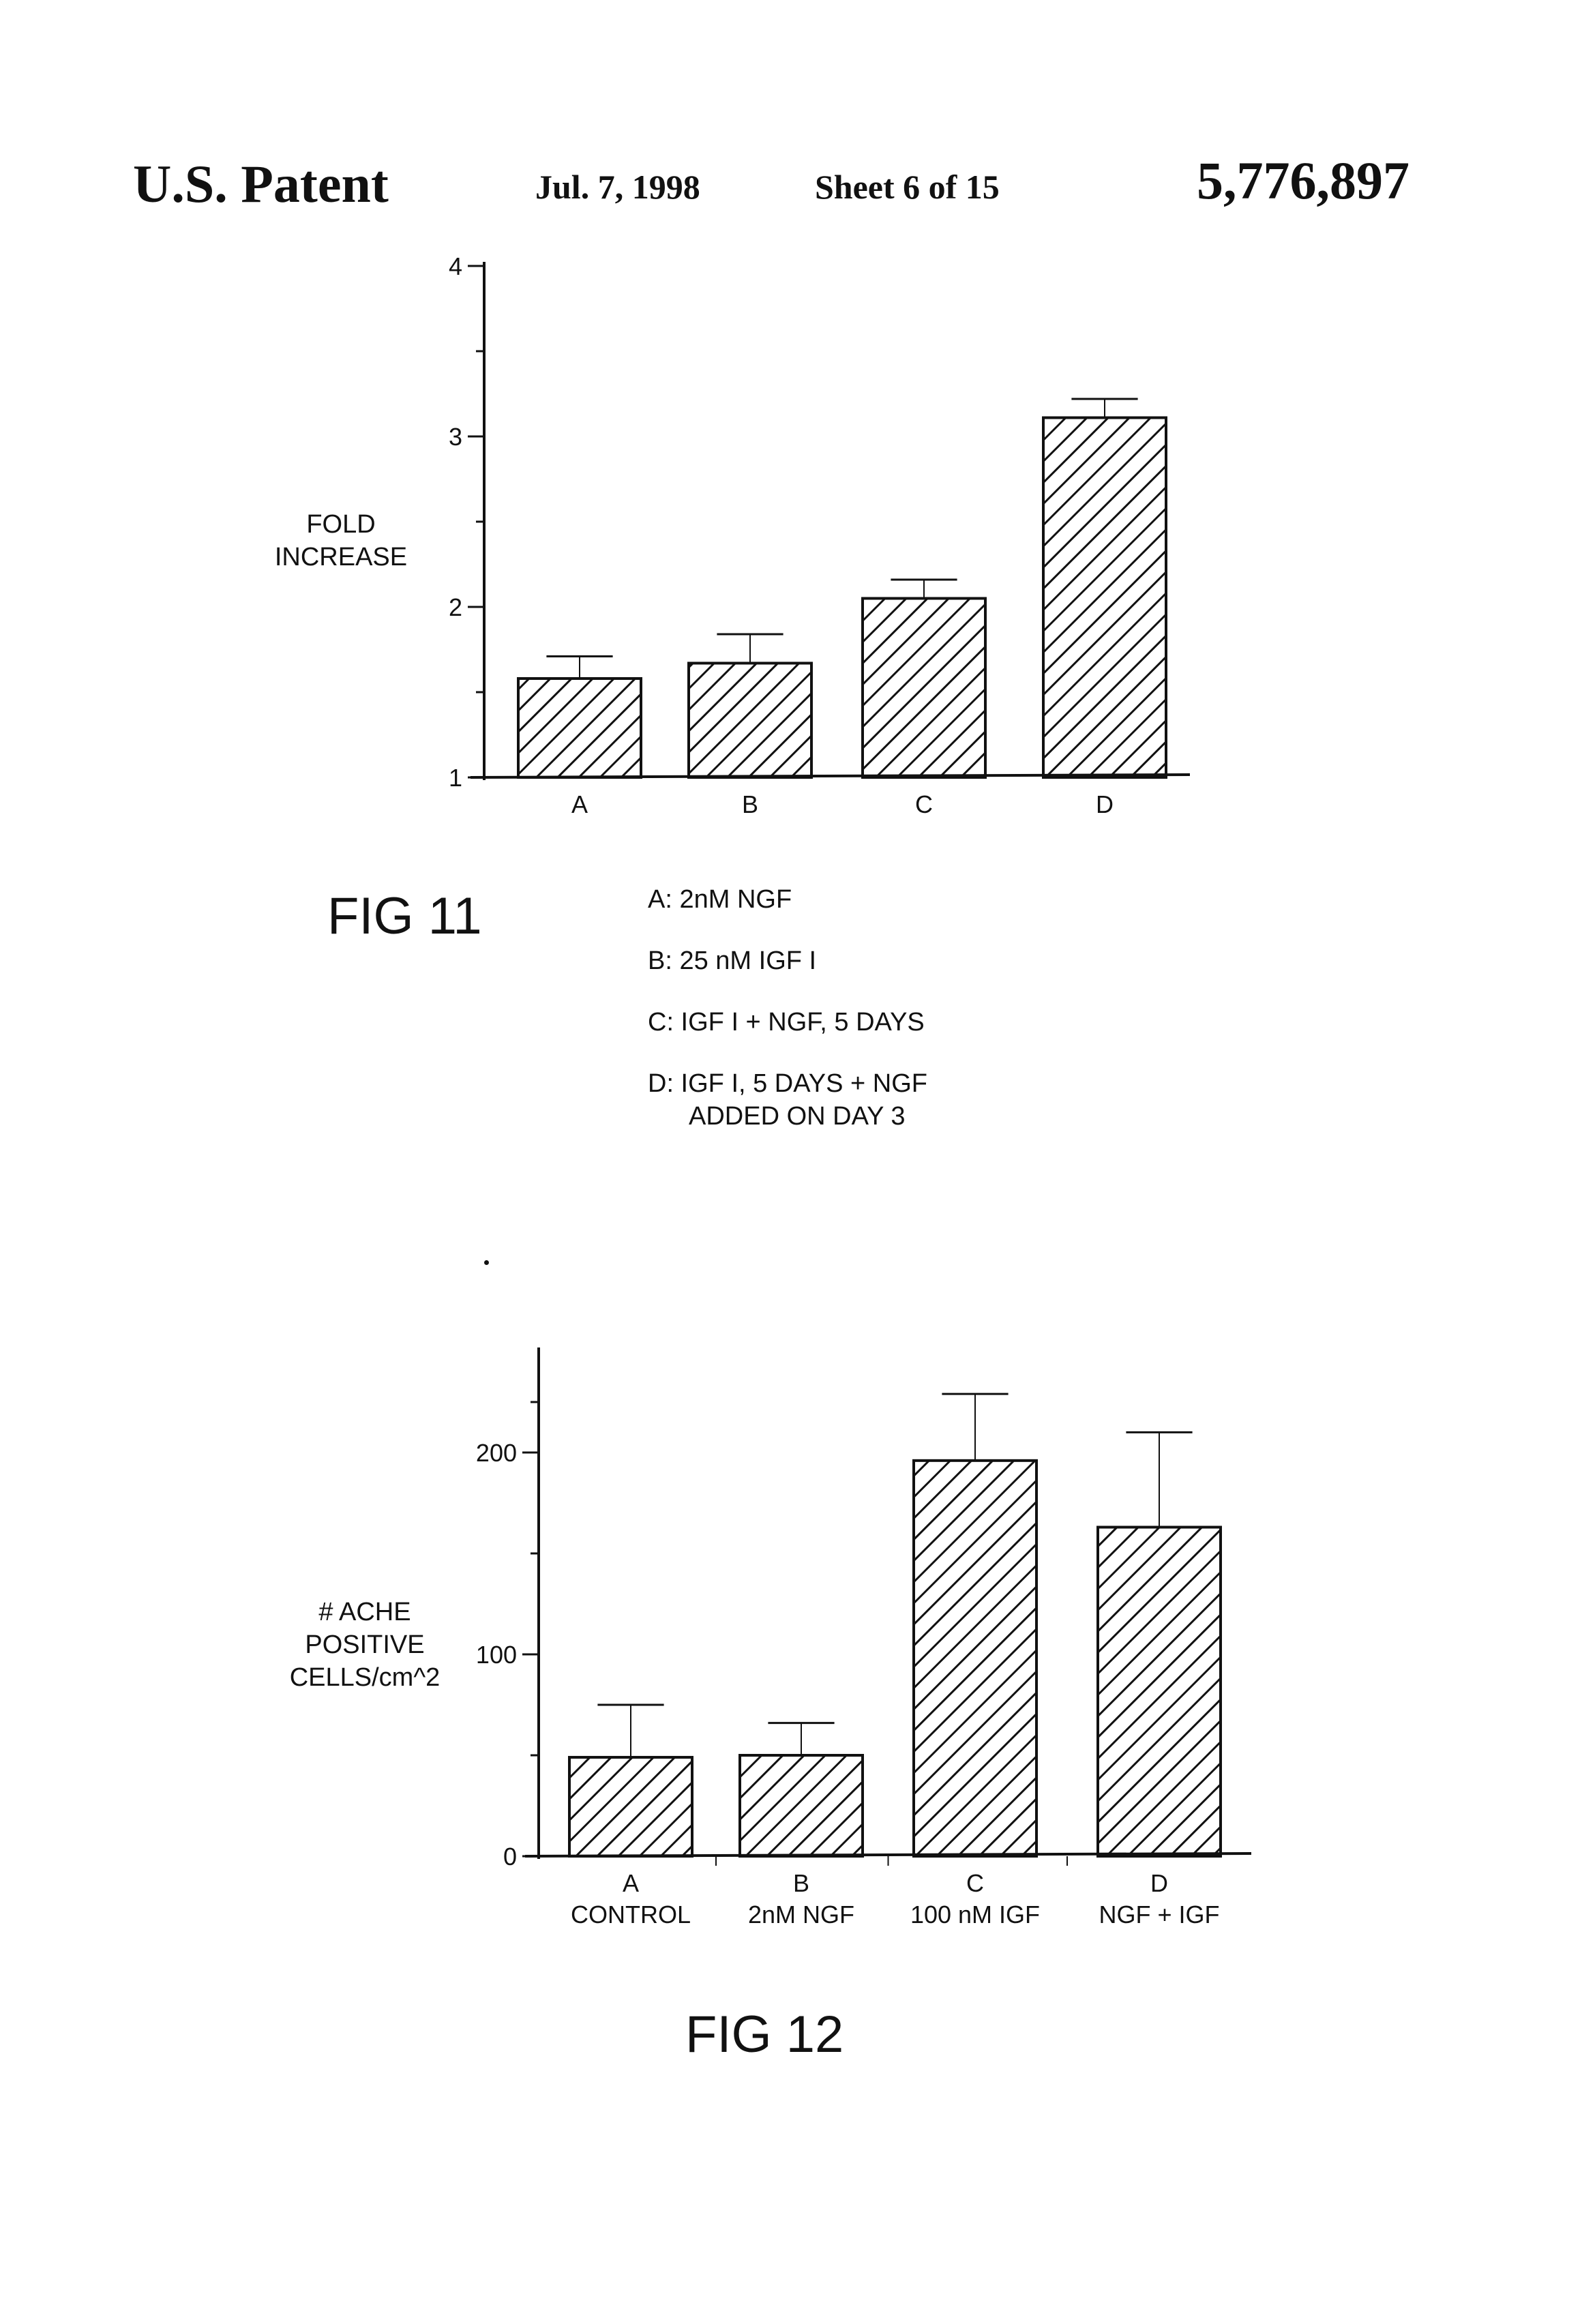 This screenshot has width=1582, height=2324. I want to click on fig11-ylabel-line-2: INCREASE, so click(341, 557).